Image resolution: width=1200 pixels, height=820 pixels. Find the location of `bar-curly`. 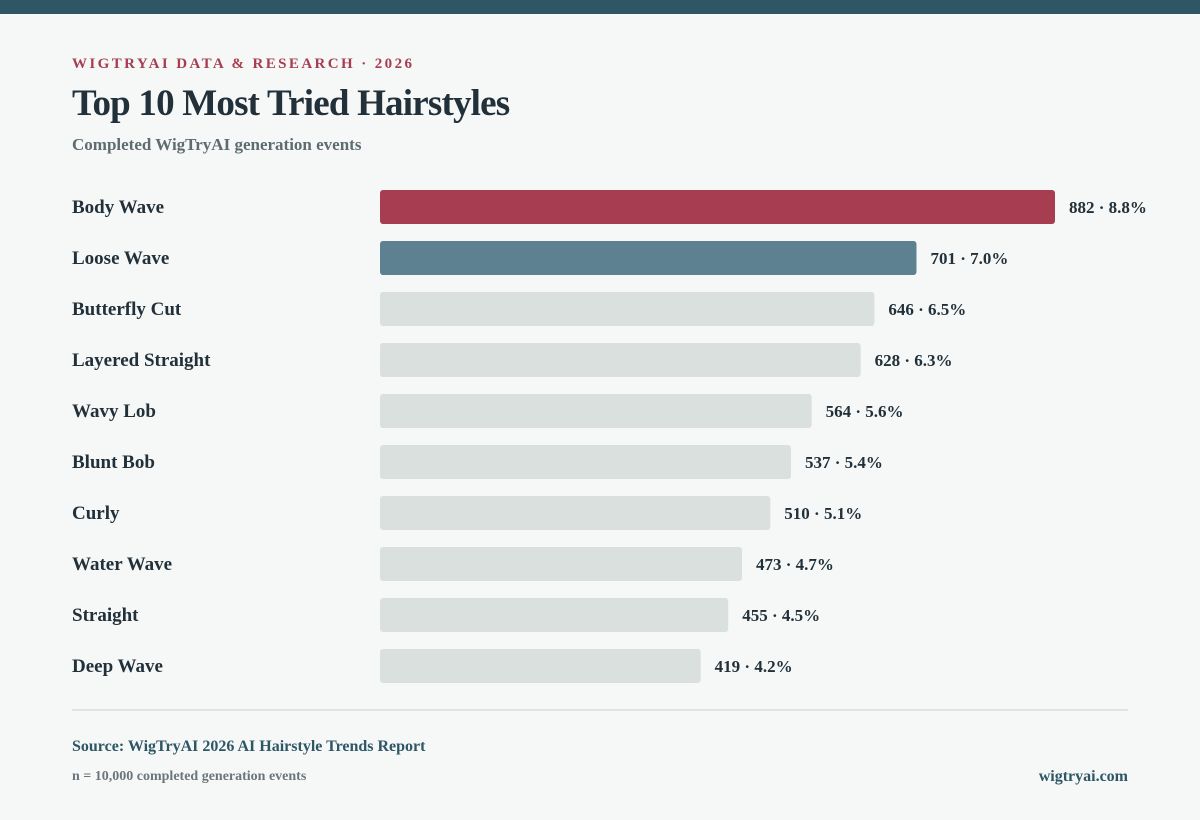

bar-curly is located at coordinates (575, 513).